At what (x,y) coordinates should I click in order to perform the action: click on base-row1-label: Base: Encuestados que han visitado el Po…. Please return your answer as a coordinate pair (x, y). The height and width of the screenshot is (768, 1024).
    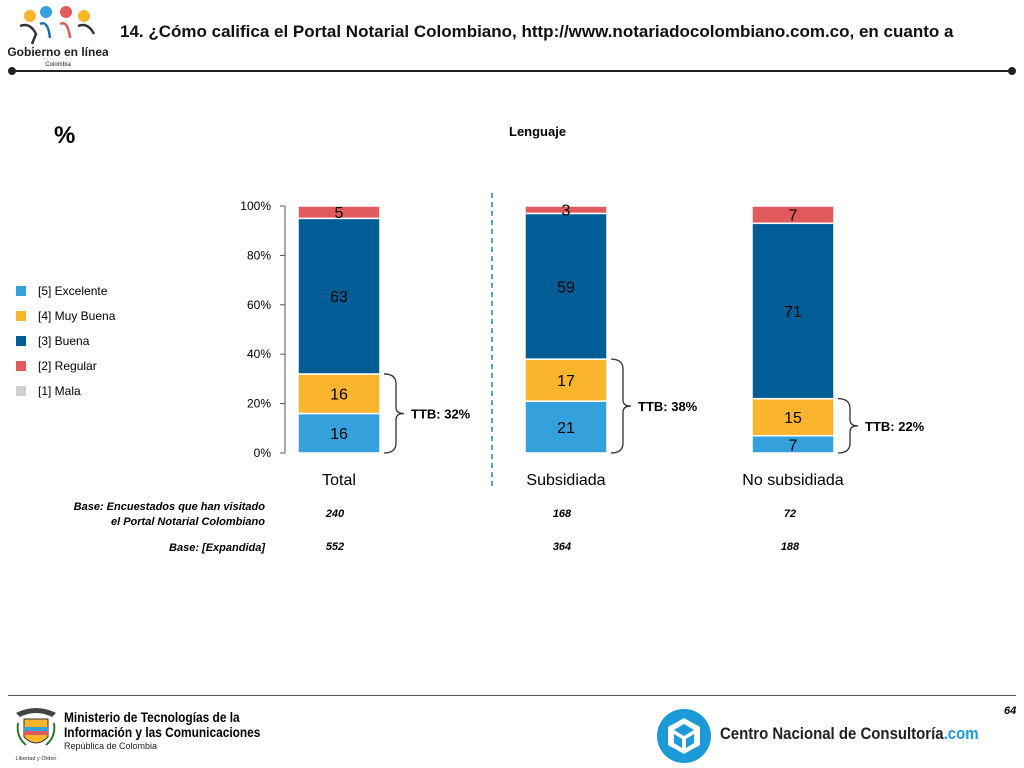
    Looking at the image, I should click on (152, 515).